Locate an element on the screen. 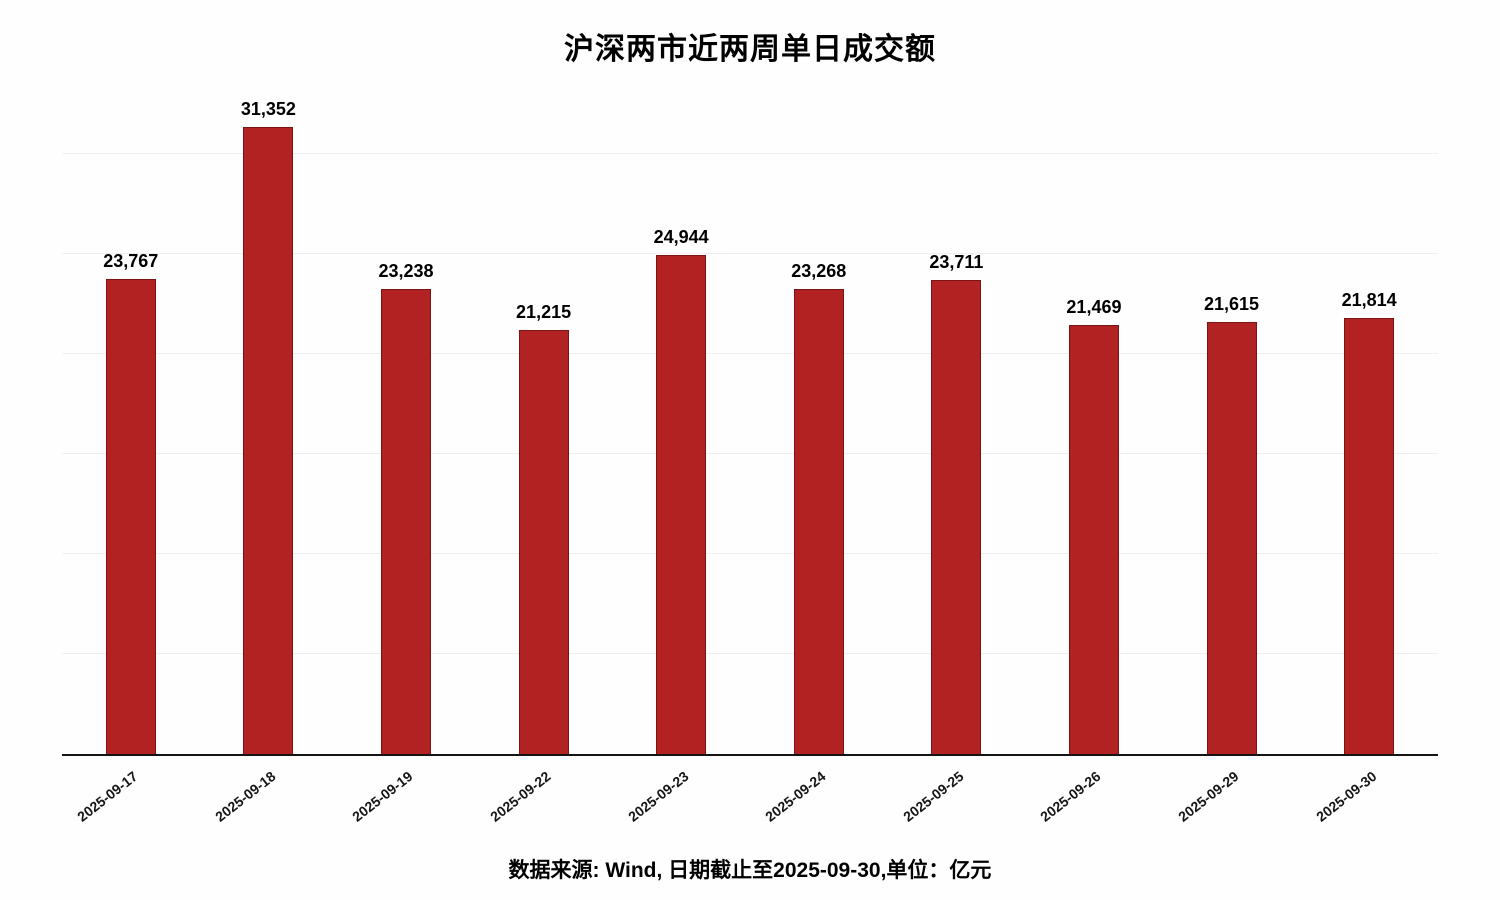  bar-value-label: 23,268 is located at coordinates (819, 270).